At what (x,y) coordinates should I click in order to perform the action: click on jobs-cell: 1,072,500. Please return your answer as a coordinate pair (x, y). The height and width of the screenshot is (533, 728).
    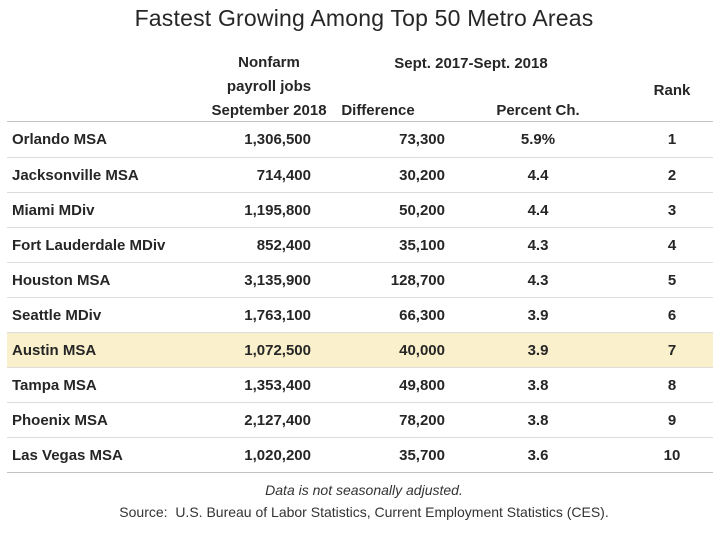
    Looking at the image, I should click on (277, 350).